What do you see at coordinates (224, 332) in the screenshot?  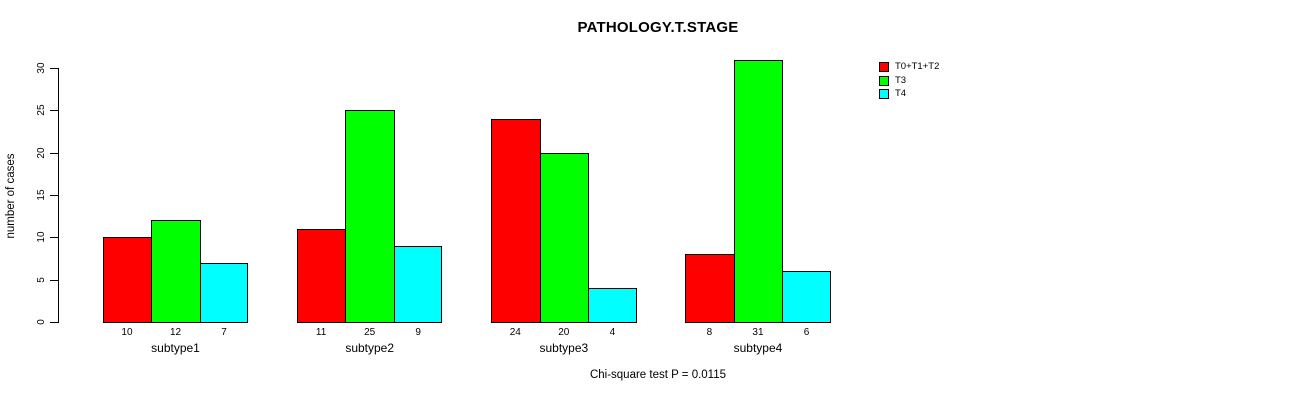 I see `bar-value-label: 7` at bounding box center [224, 332].